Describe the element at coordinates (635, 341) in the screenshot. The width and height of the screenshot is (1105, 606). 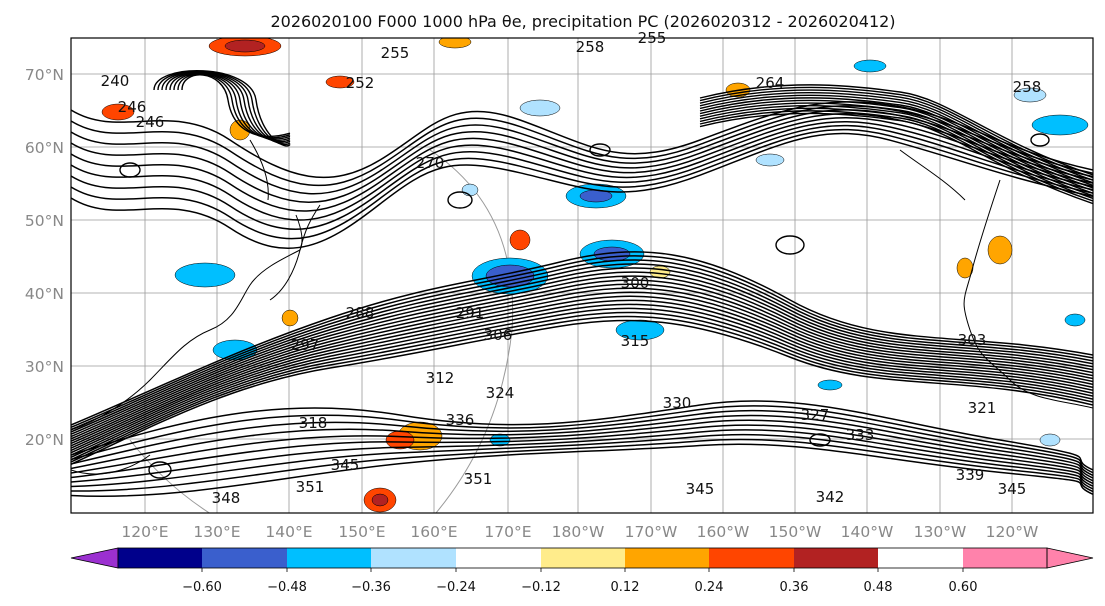
I see `contour-label: 315` at that location.